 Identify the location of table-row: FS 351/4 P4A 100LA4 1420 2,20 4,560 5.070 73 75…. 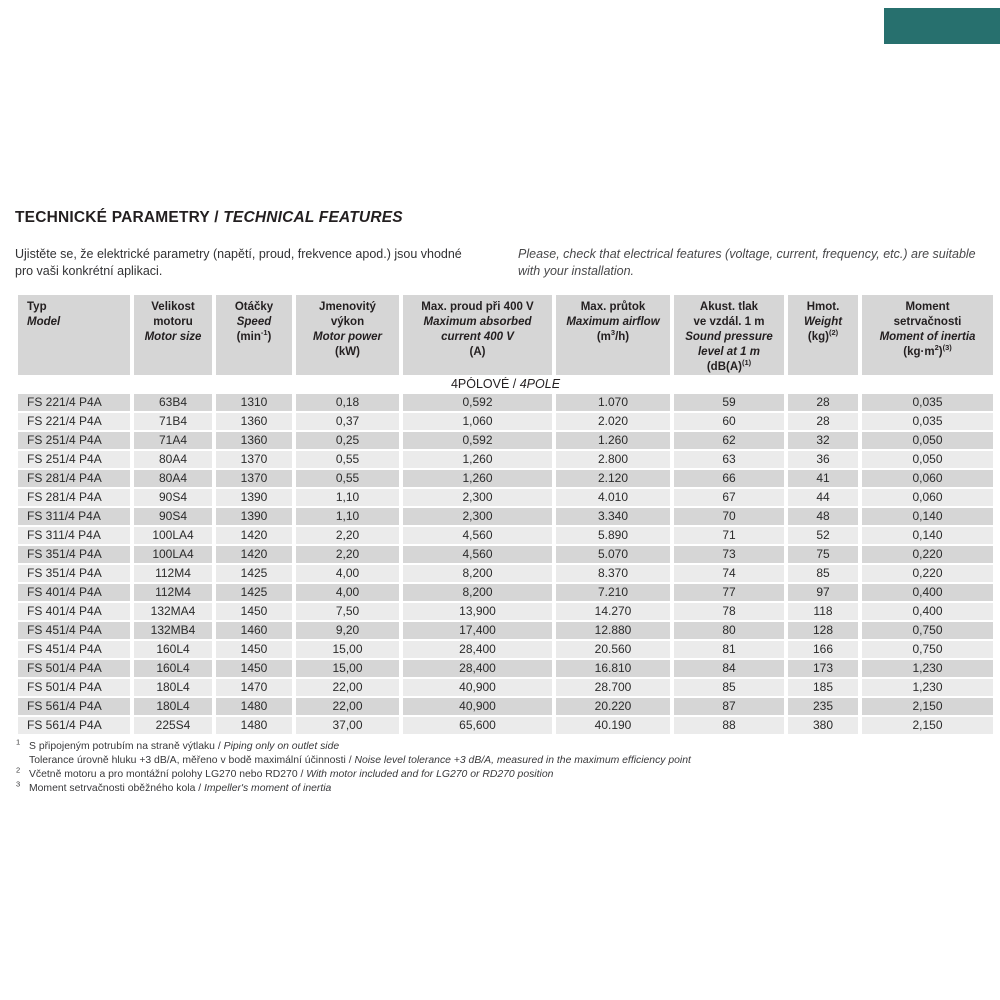
(505, 554).